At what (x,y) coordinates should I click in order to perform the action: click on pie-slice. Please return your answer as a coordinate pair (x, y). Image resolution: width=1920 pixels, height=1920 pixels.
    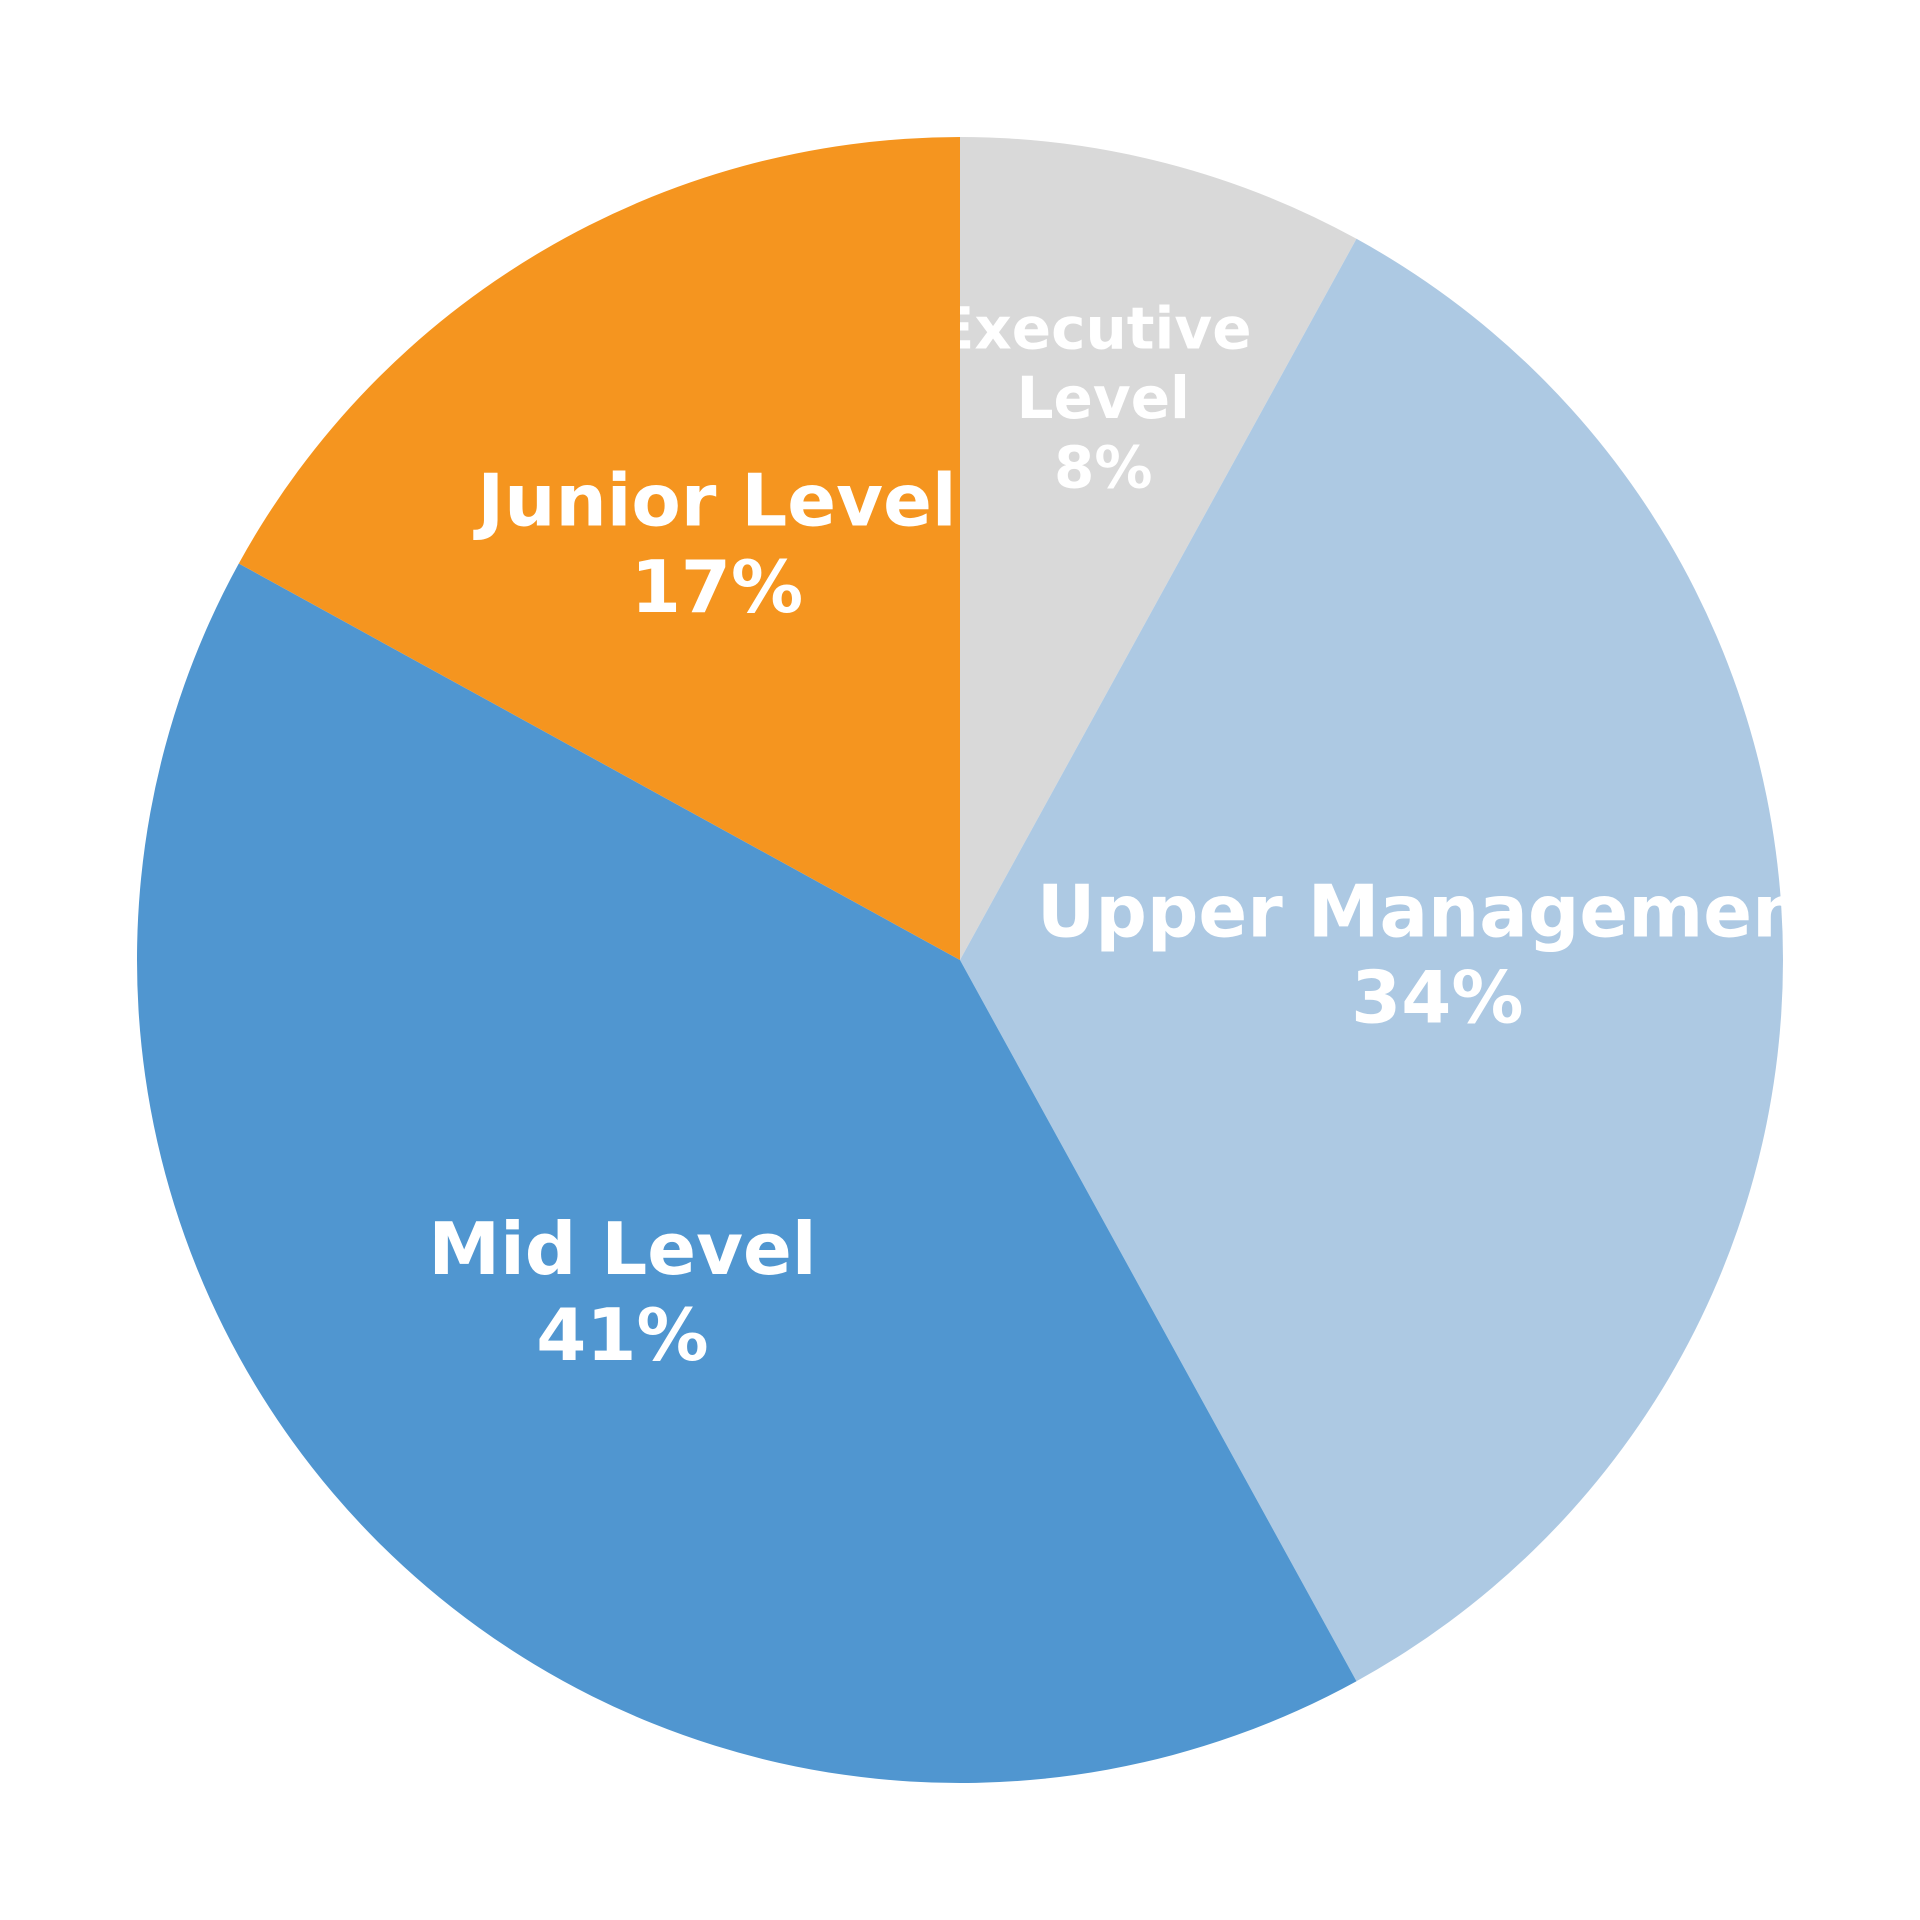
    Looking at the image, I should click on (1158, 548).